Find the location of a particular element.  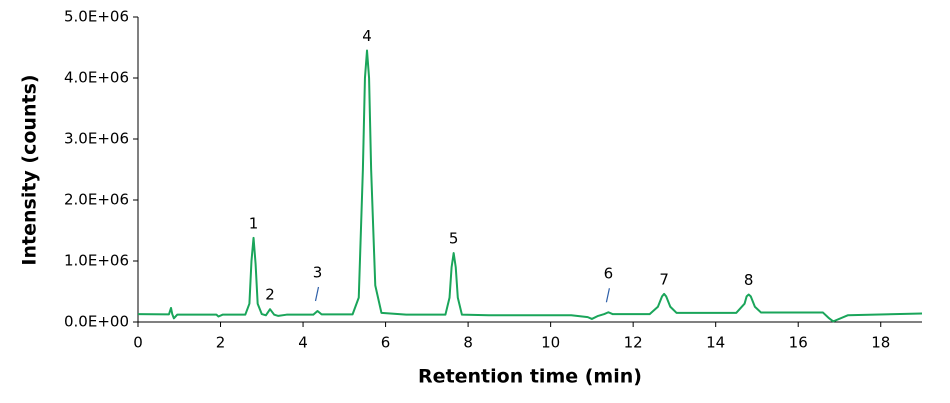

y-tick-label: 0.0E+00 is located at coordinates (96, 322).